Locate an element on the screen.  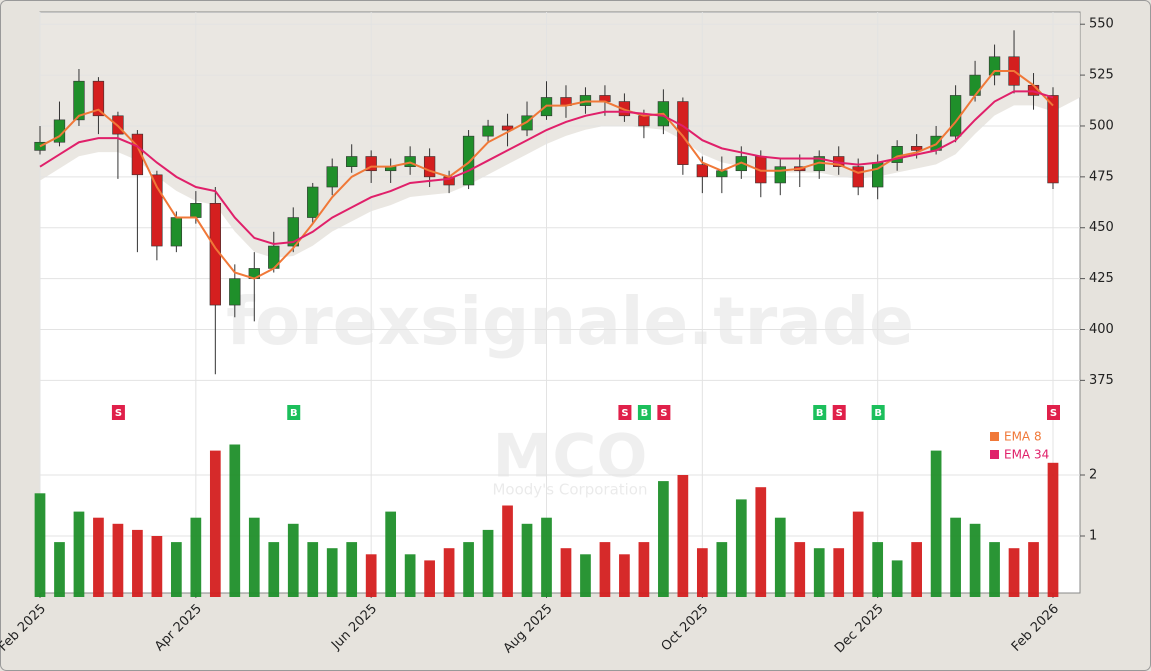
y-tick-label: 550 is located at coordinates (1101, 24).